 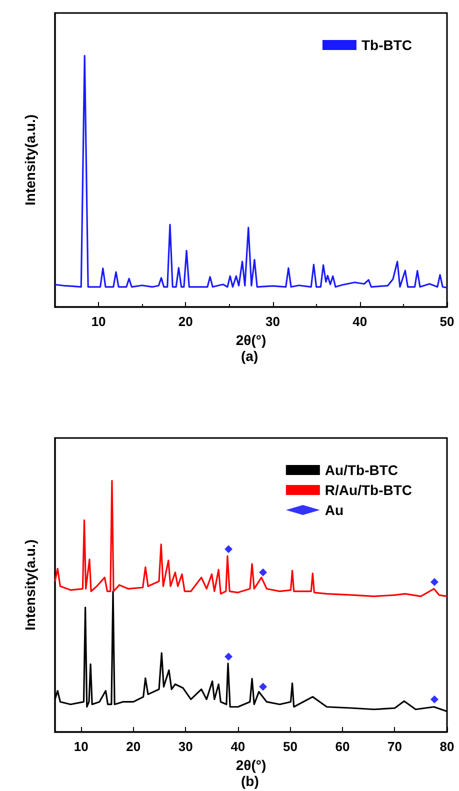 What do you see at coordinates (361, 470) in the screenshot?
I see `legend-label: Au/Tb-BTC` at bounding box center [361, 470].